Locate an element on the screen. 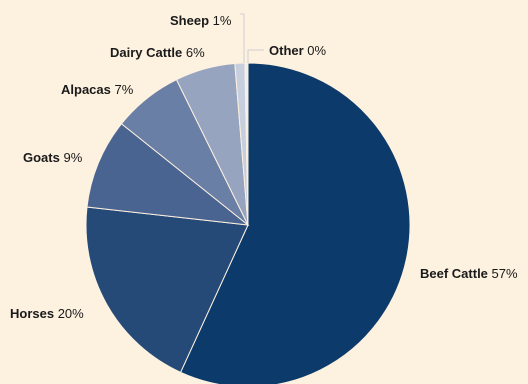 The width and height of the screenshot is (528, 384). leader-lines is located at coordinates (252, 38).